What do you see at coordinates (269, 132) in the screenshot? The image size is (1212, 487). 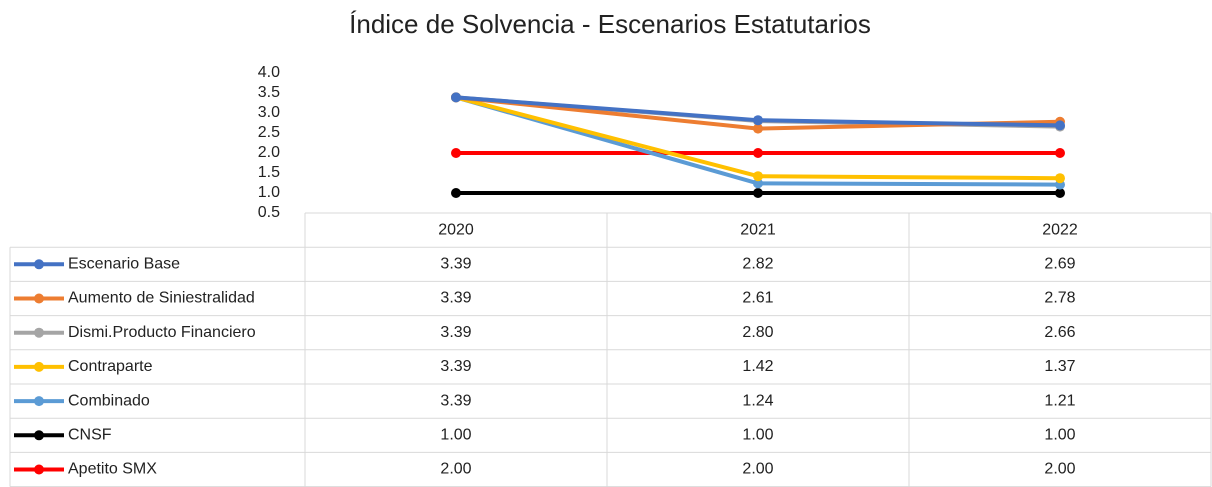 I see `y-tick-label: 2.5` at bounding box center [269, 132].